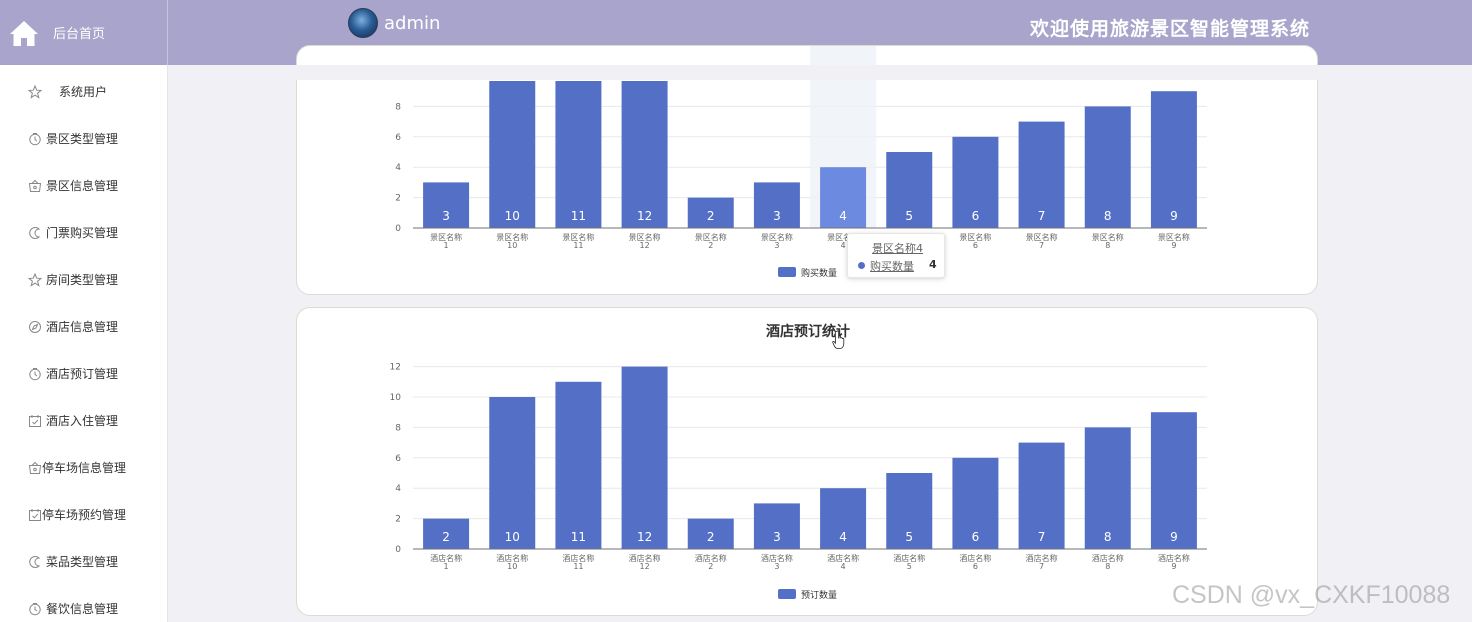 The width and height of the screenshot is (1472, 622). I want to click on sidebar-item-hotel-booking: 酒店预订管理, so click(73, 373).